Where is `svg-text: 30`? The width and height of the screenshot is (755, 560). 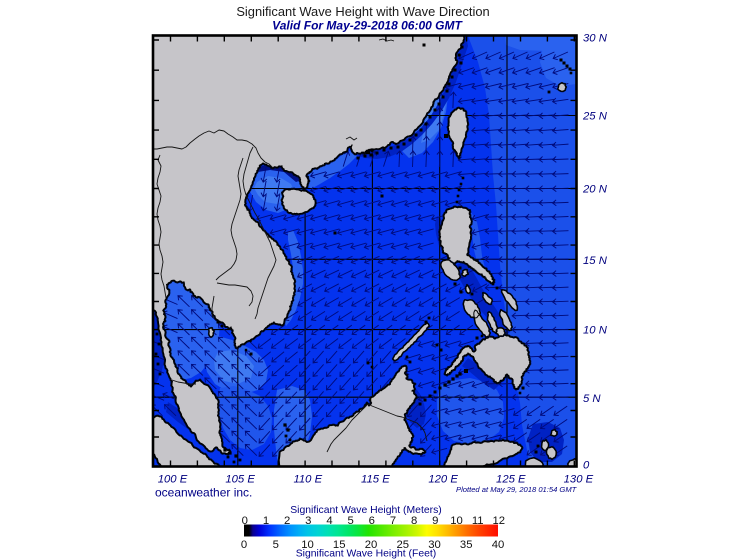
svg-text: 30 is located at coordinates (434, 545).